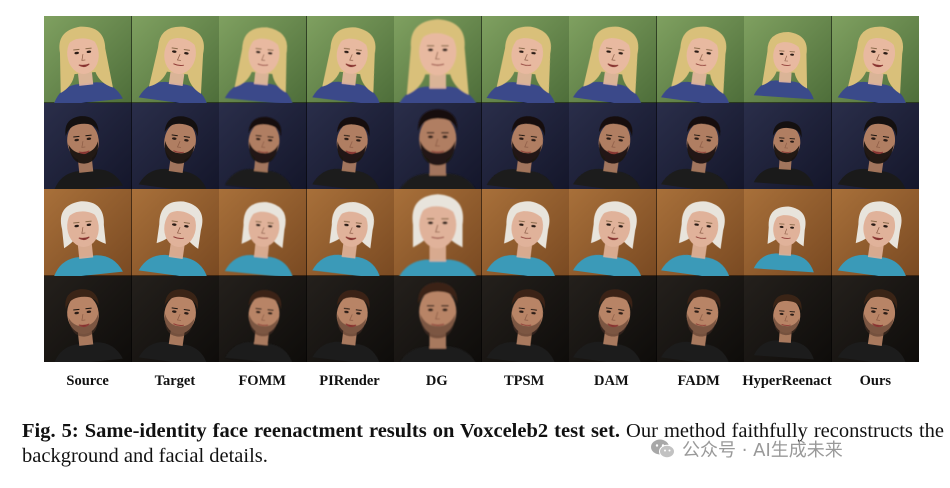 Image resolution: width=950 pixels, height=488 pixels. Describe the element at coordinates (700, 232) in the screenshot. I see `face-image-older-woman-fadm` at that location.